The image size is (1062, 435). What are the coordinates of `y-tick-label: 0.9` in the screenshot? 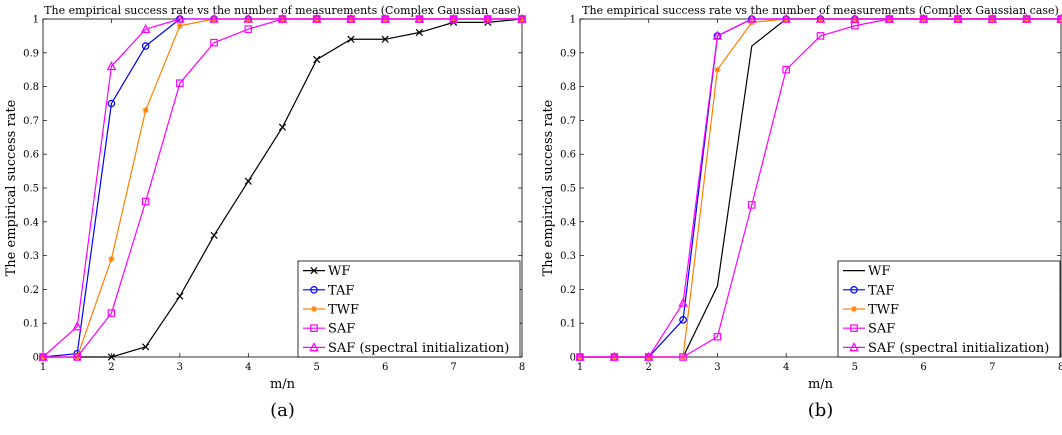 It's located at (568, 53).